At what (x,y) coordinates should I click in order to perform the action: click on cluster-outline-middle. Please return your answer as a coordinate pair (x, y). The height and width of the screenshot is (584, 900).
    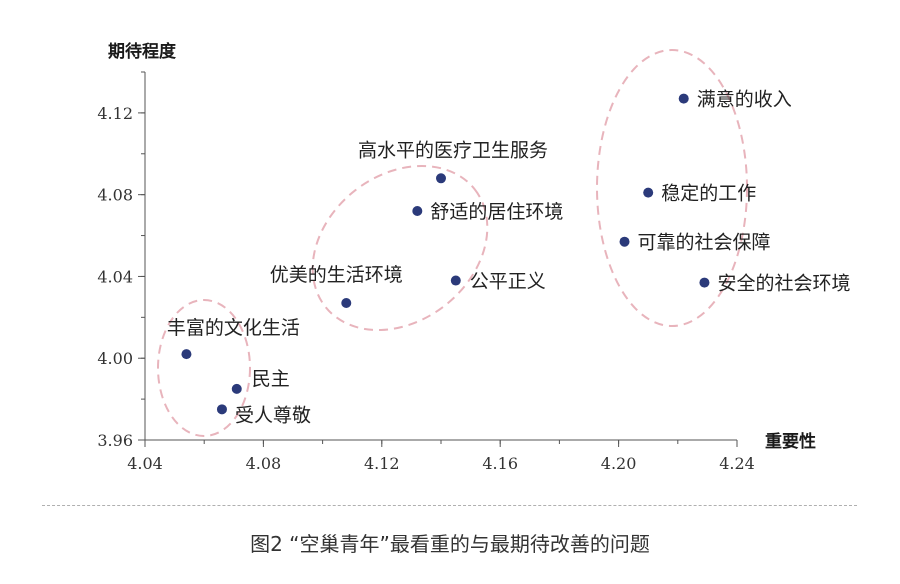
    Looking at the image, I should click on (400, 248).